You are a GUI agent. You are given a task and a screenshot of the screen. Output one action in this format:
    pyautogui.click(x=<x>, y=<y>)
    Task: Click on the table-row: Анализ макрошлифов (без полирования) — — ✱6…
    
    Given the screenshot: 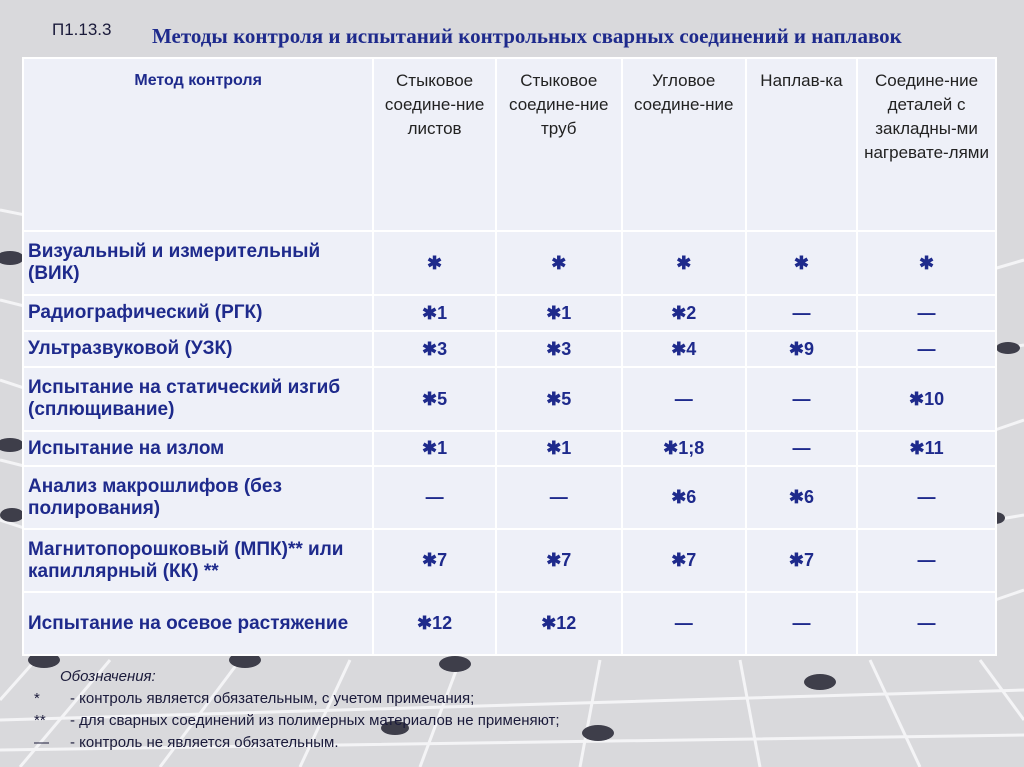 What is the action you would take?
    pyautogui.click(x=509, y=497)
    